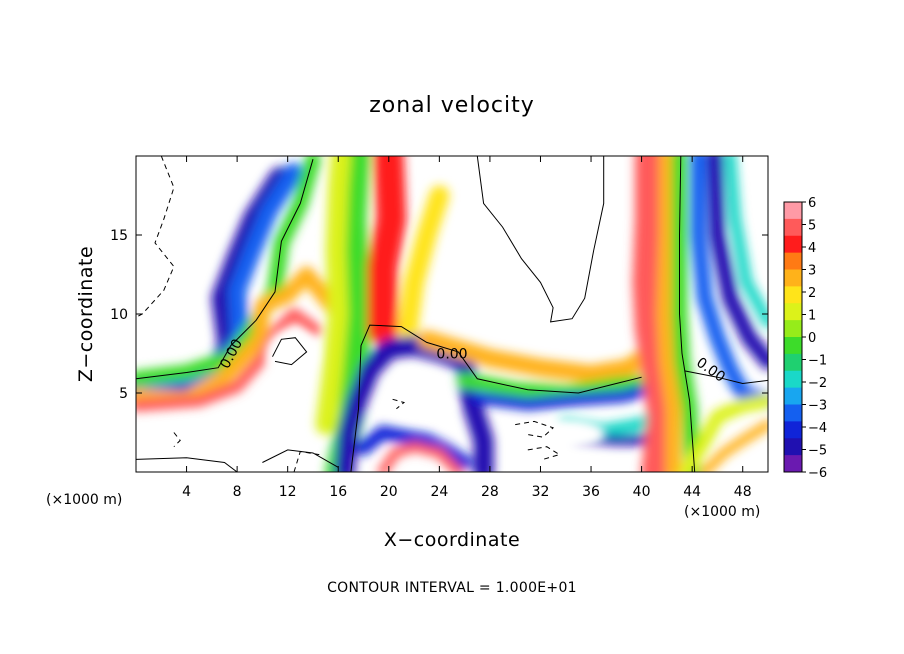  What do you see at coordinates (812, 248) in the screenshot?
I see `colorbar-tick-label: 4` at bounding box center [812, 248].